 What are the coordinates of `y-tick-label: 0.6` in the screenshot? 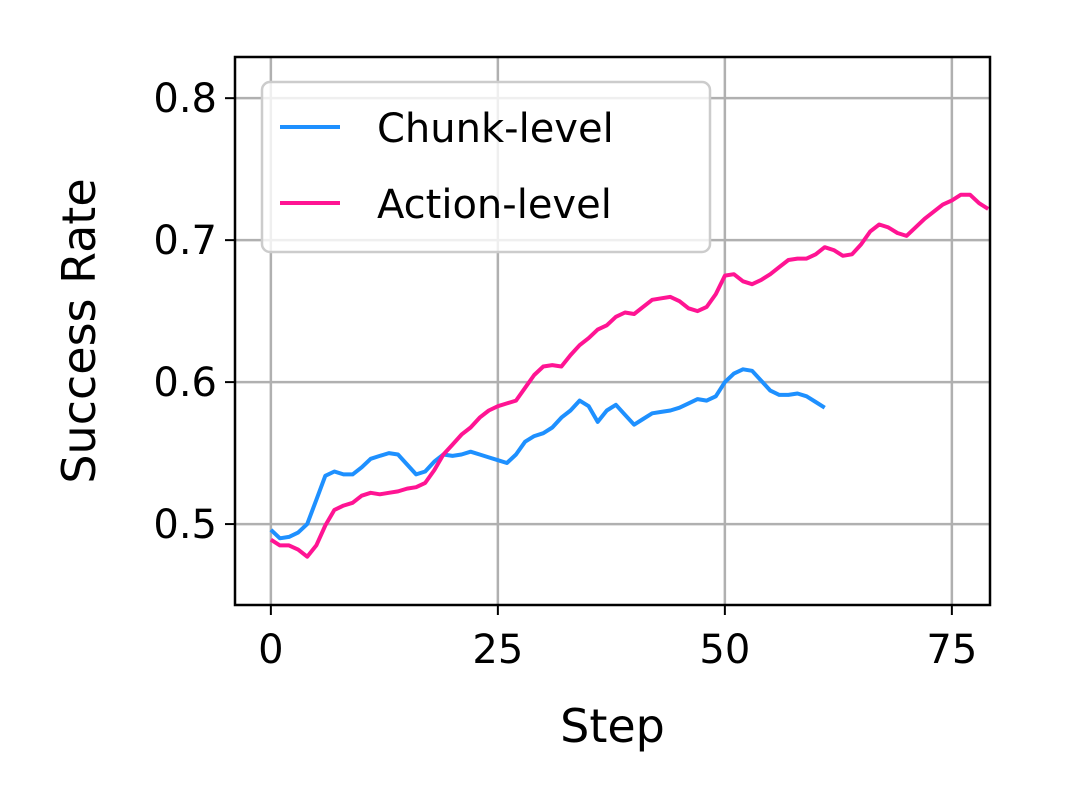 It's located at (185, 383).